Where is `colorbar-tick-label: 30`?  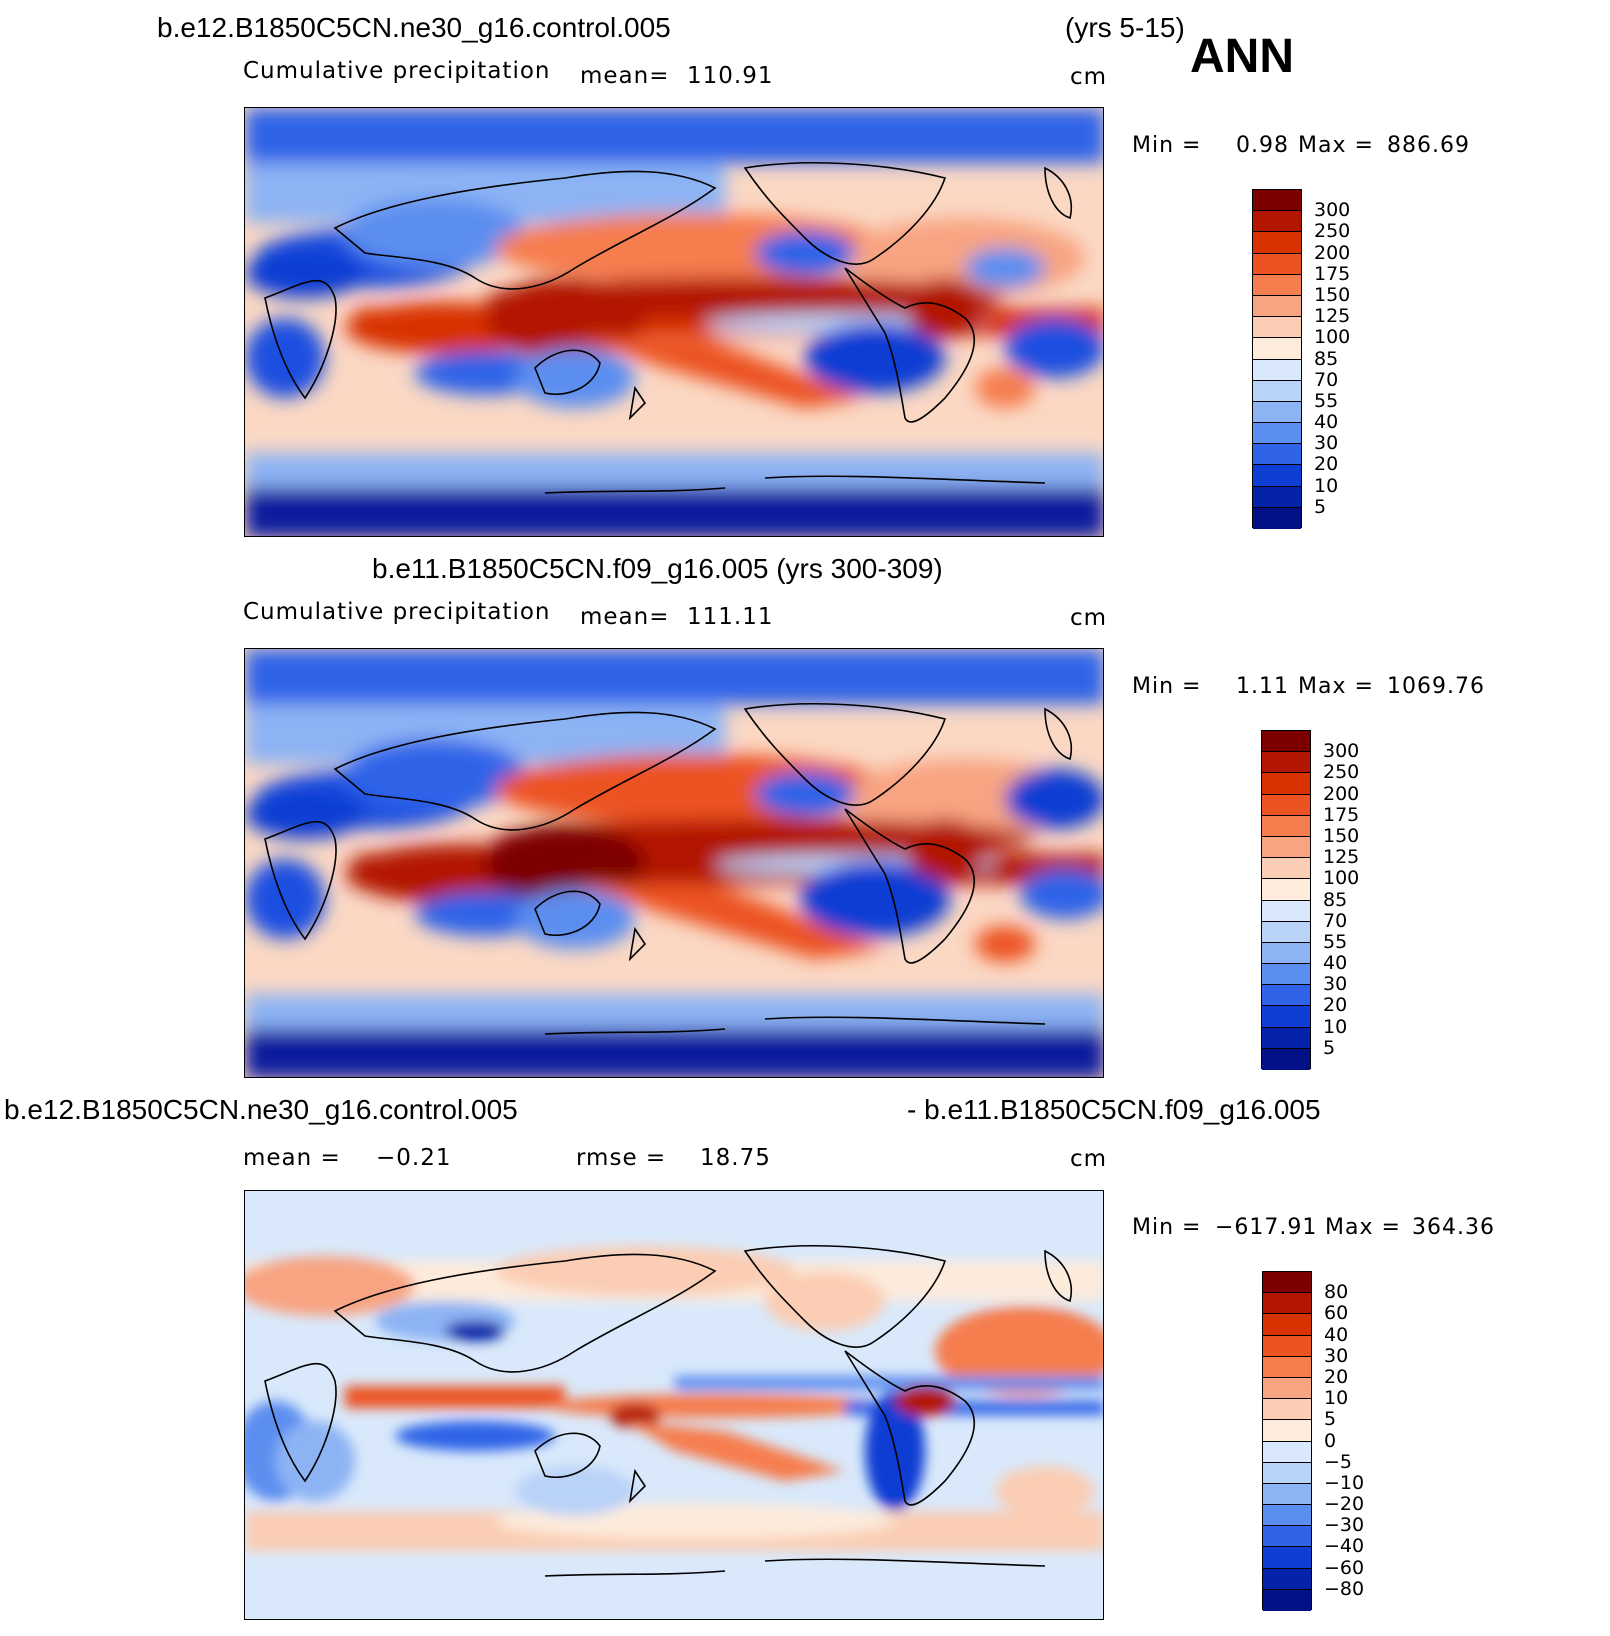
colorbar-tick-label: 30 is located at coordinates (1335, 984).